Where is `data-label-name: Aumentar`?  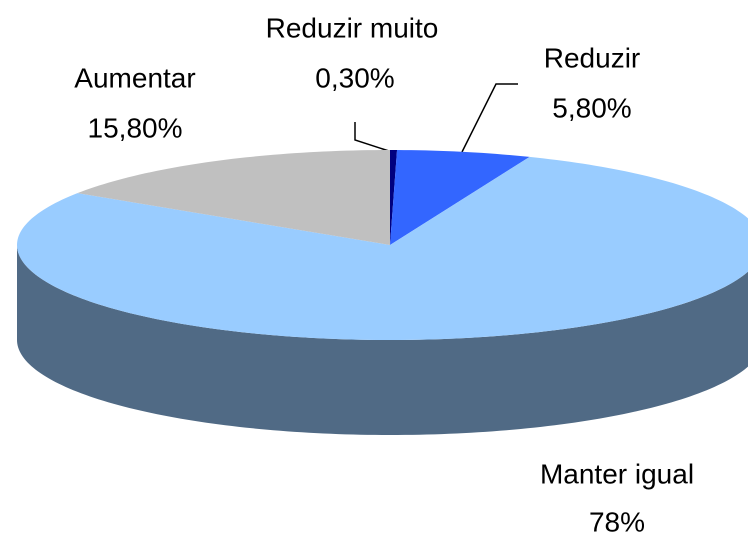
data-label-name: Aumentar is located at coordinates (134, 77).